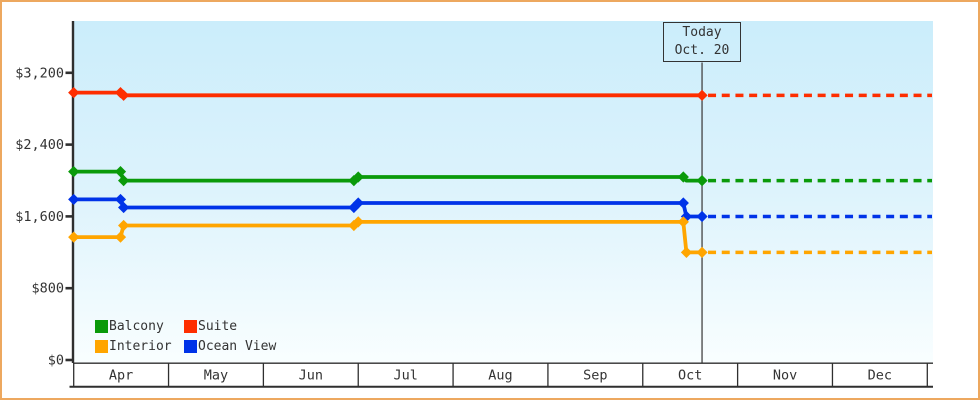 Image resolution: width=980 pixels, height=400 pixels. I want to click on month-label: Nov, so click(785, 376).